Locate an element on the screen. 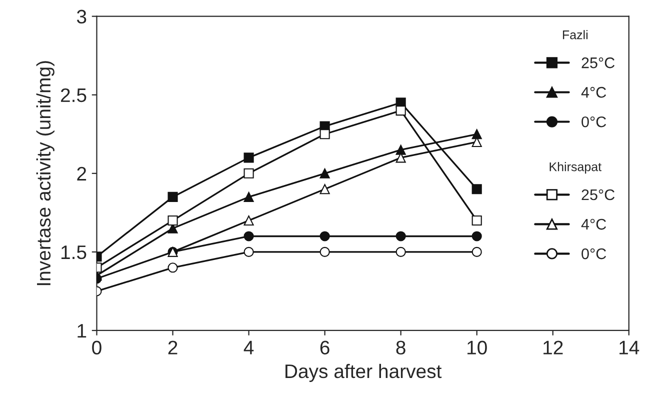 The height and width of the screenshot is (408, 645). y-tick-label: 1.5 is located at coordinates (73, 253).